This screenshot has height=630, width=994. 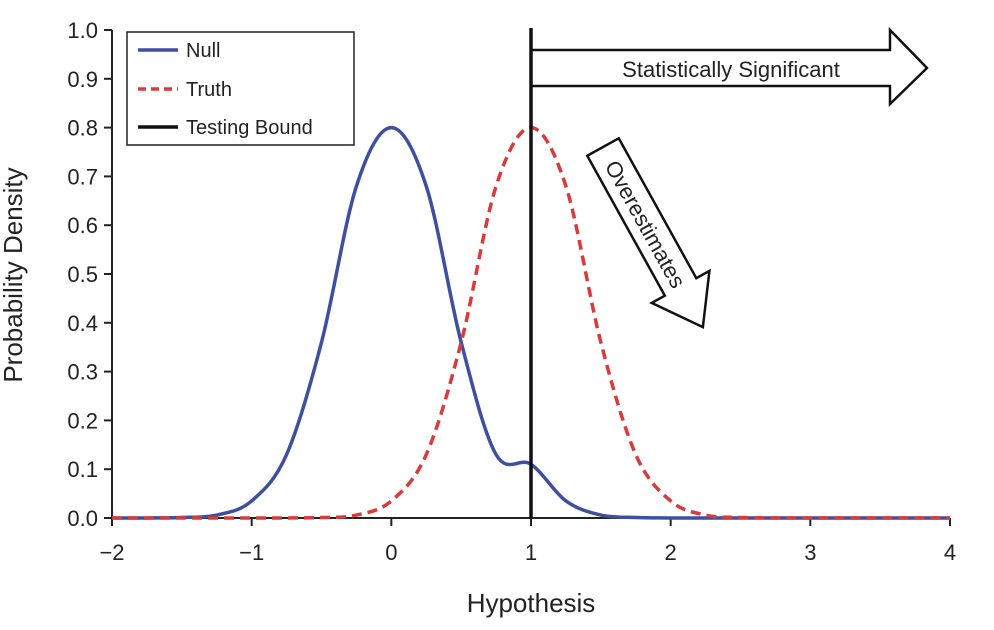 I want to click on y-ticks: 0.0 0.1 0.2 0.3 0.4 0.5 0.6 0.7 0.8 0.9 1.0, so click(x=89, y=274).